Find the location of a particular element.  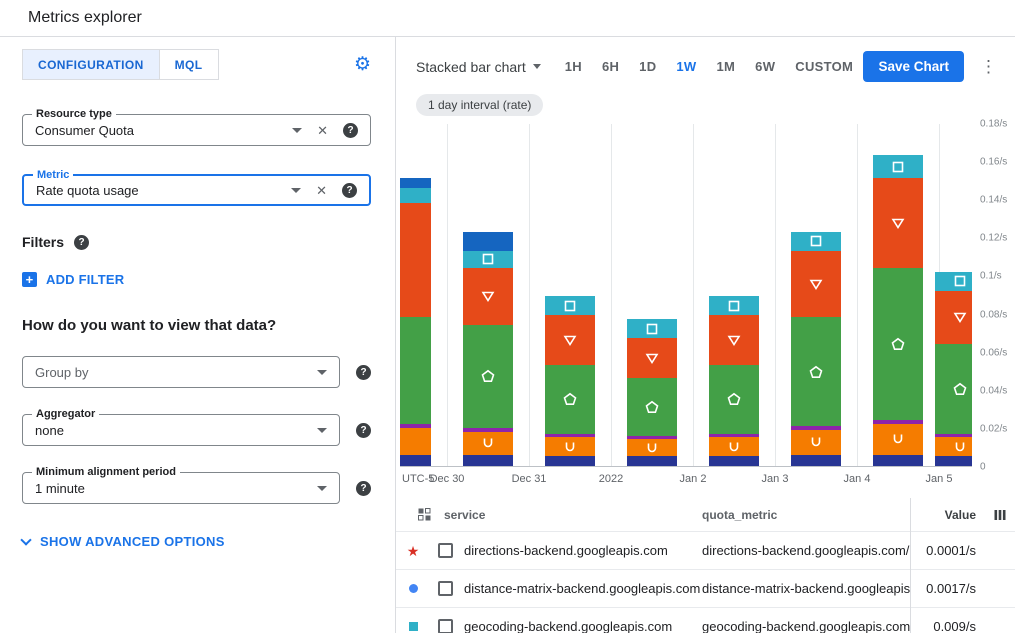

chart-type-dropdown: Stacked bar chart is located at coordinates (478, 67).